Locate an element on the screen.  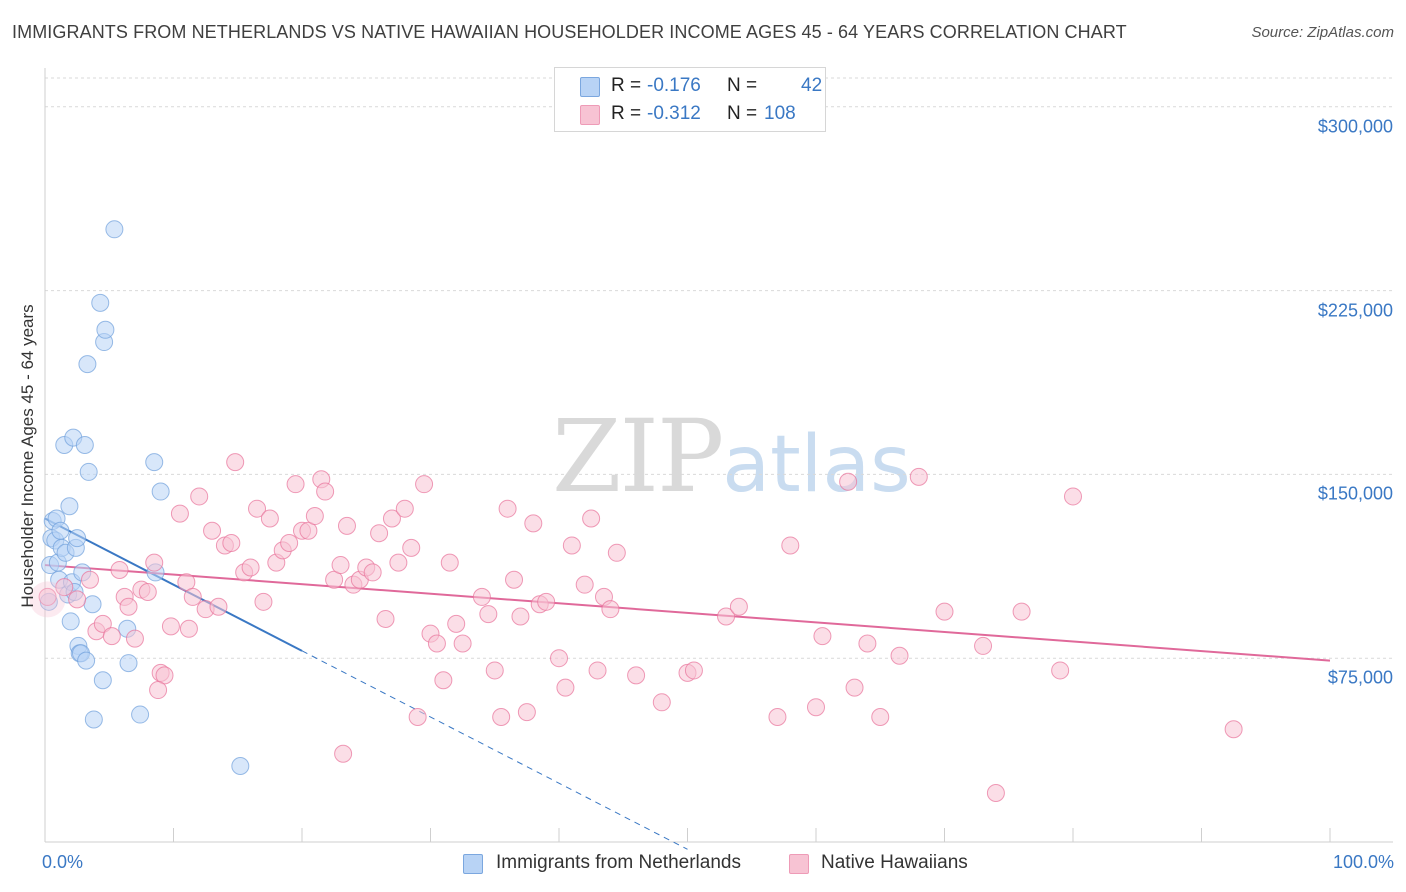
x-tick-label-min: 0.0% is located at coordinates (63, 862).